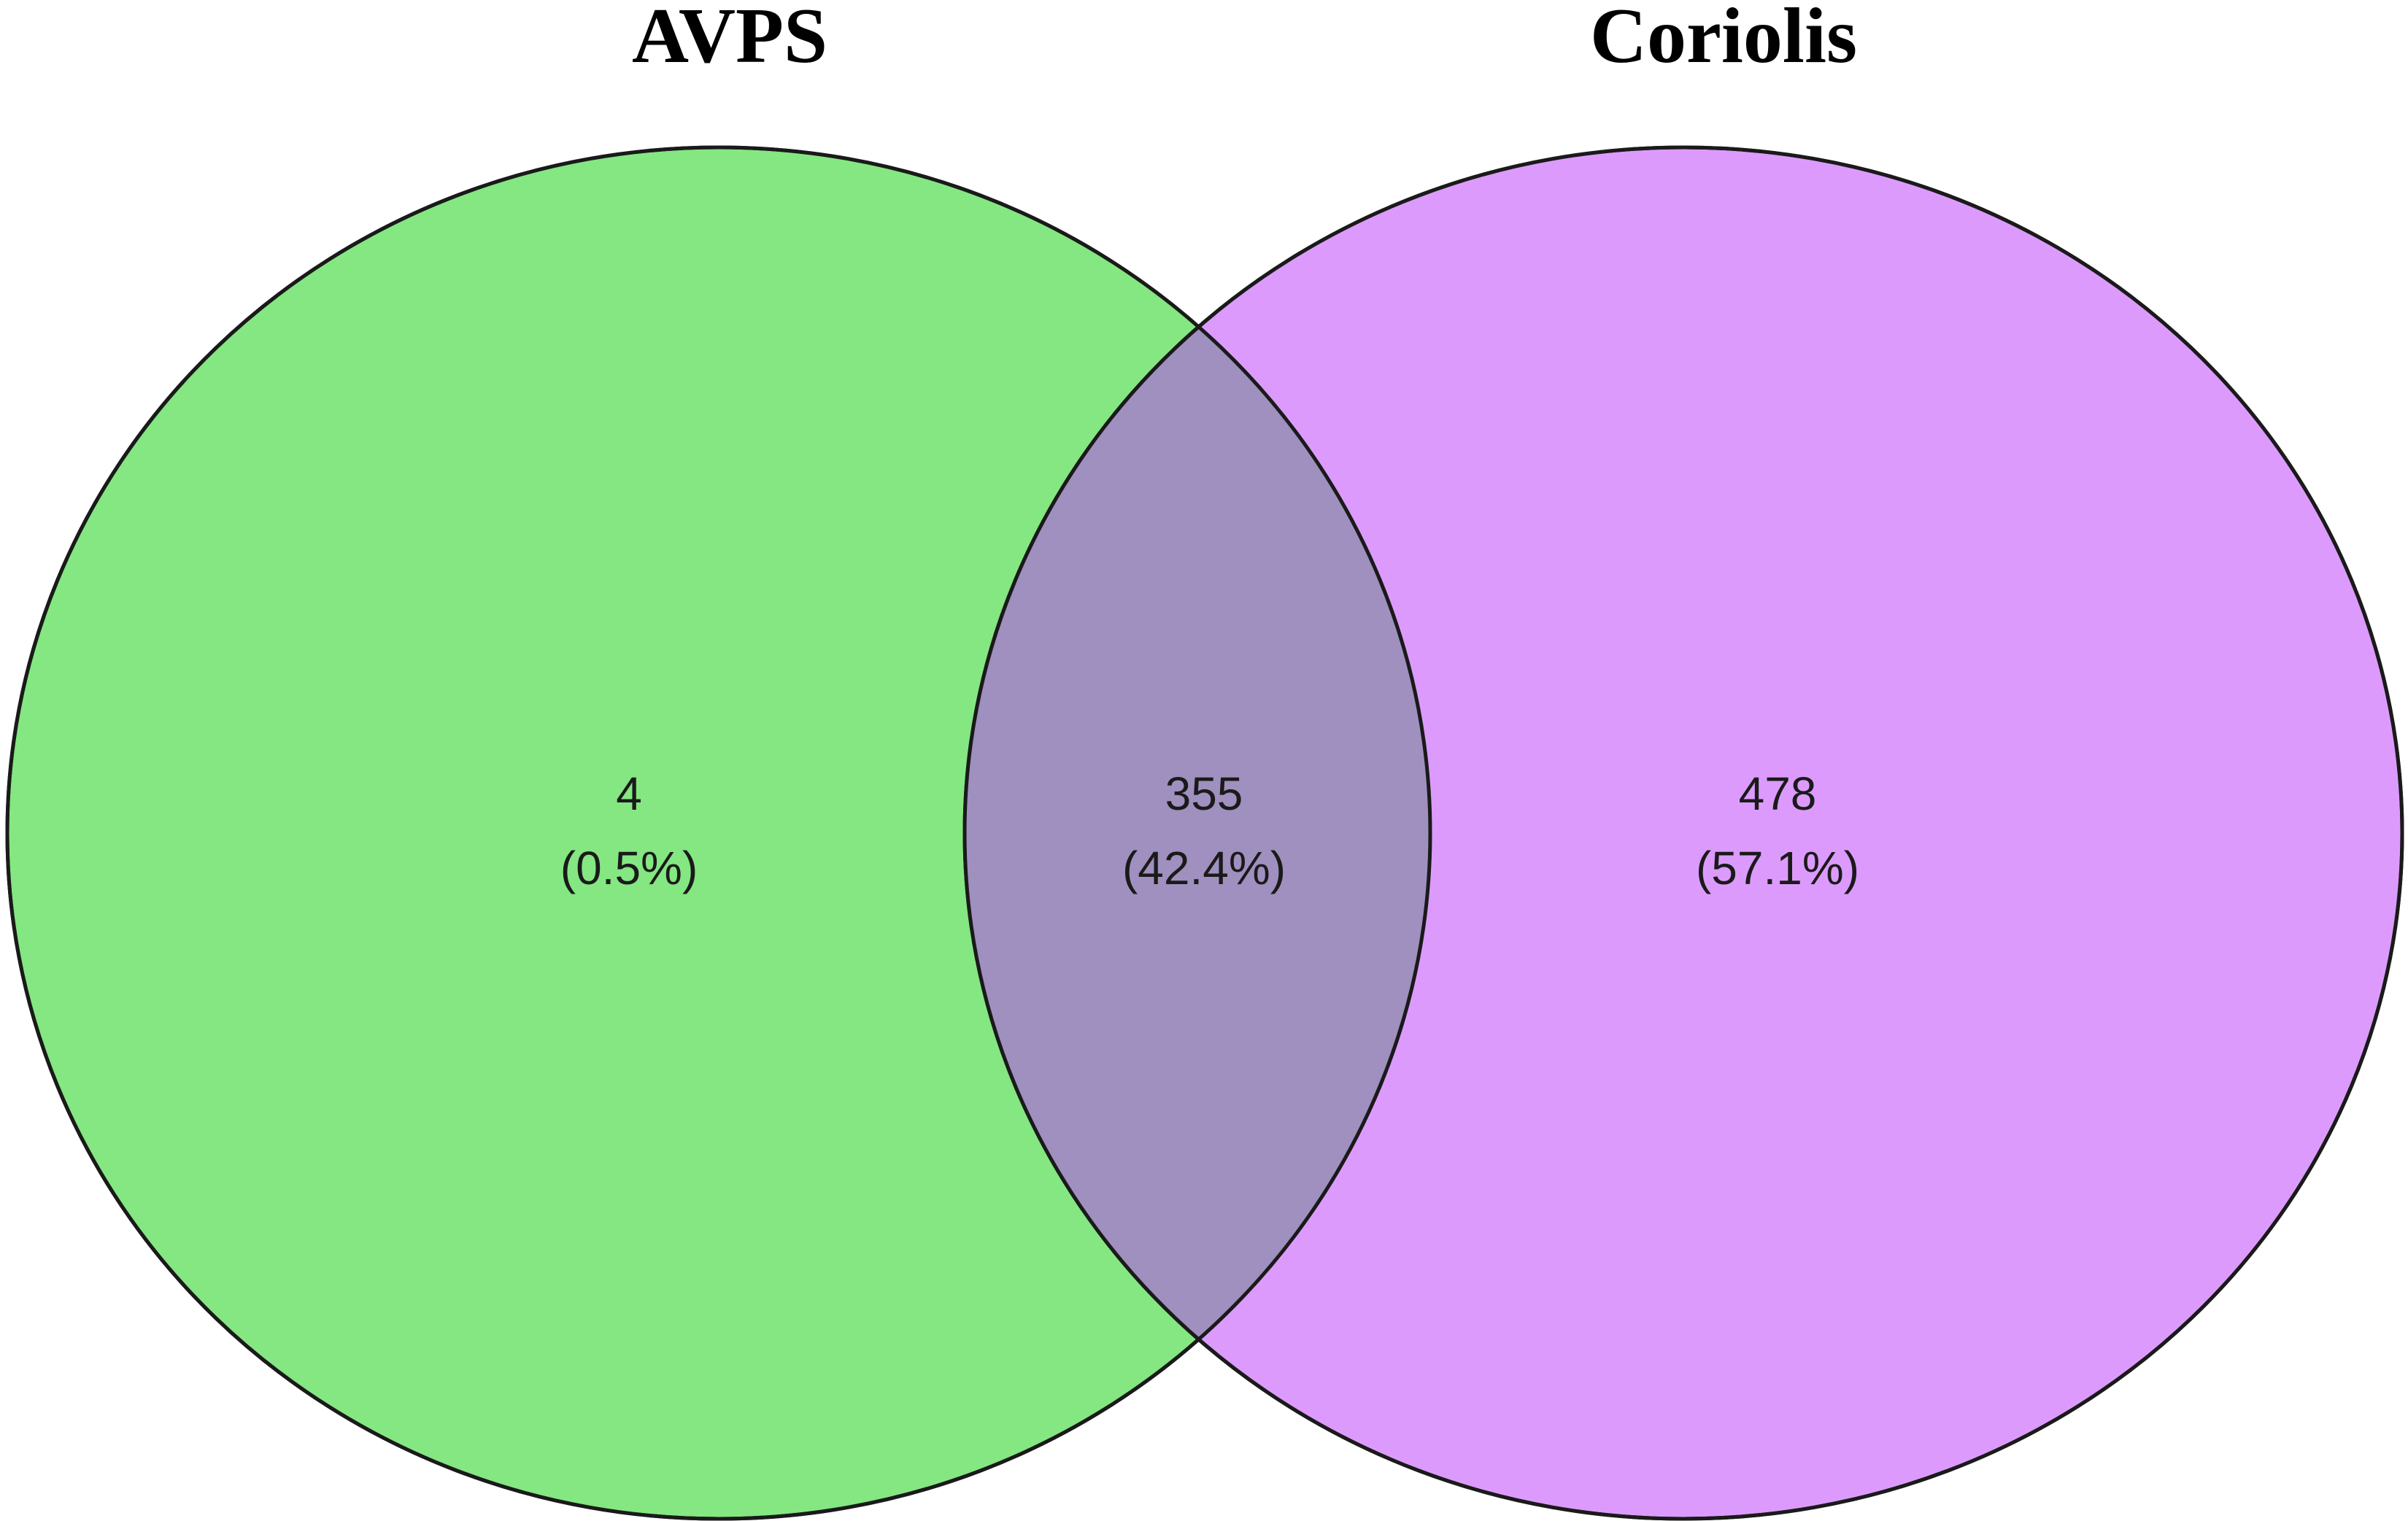  Describe the element at coordinates (629, 868) in the screenshot. I see `region-avps-only-percent: (0.5%)` at that location.